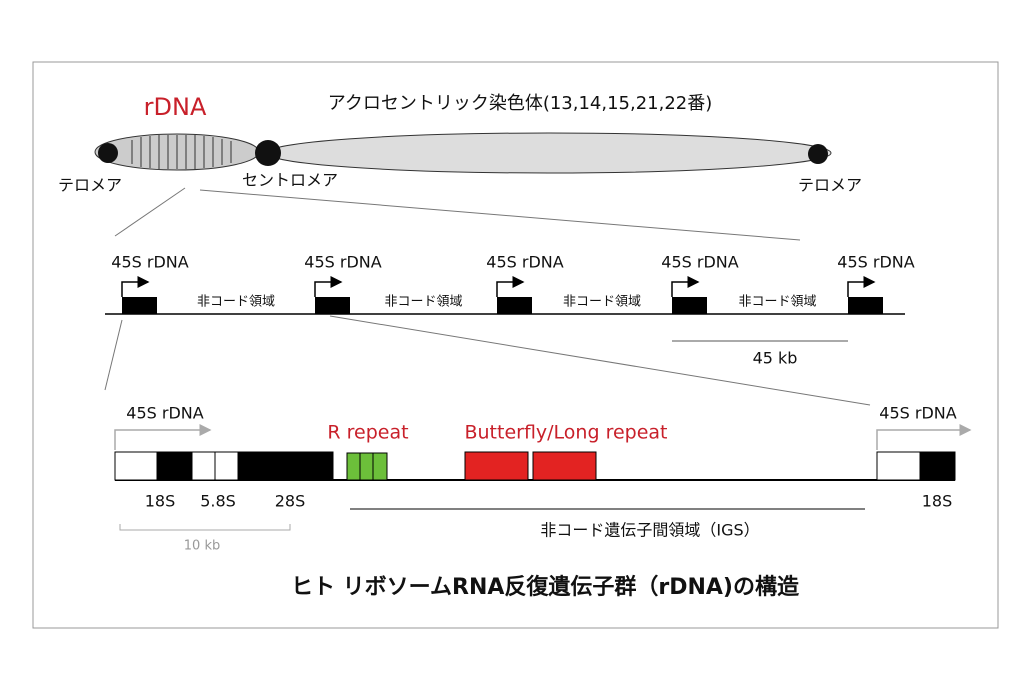 Image resolution: width=1032 pixels, height=688 pixels. I want to click on gene-label: 5.8S, so click(218, 501).